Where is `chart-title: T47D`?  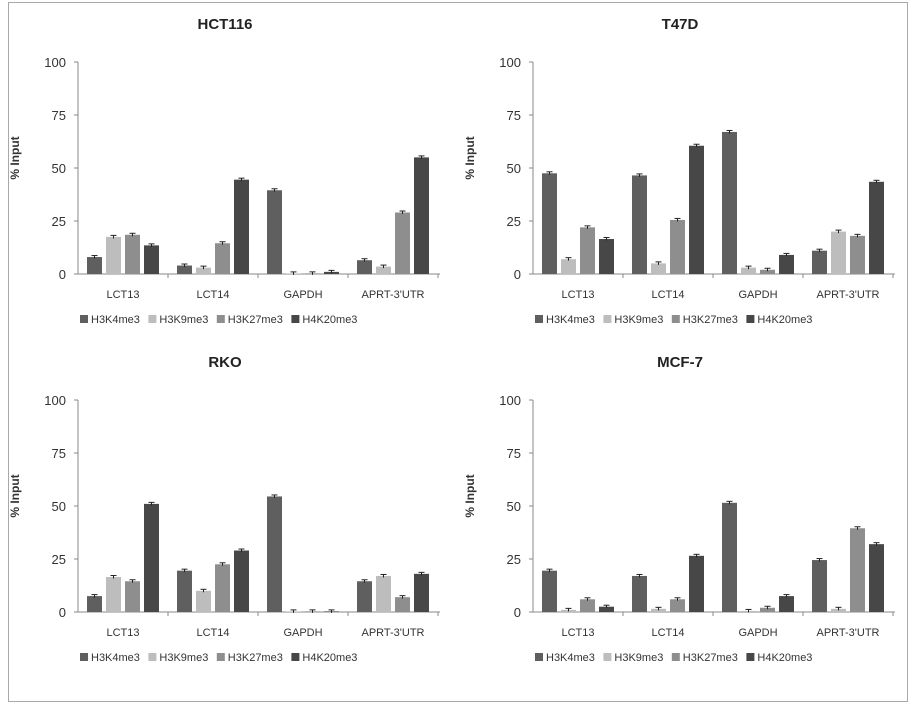 chart-title: T47D is located at coordinates (680, 24).